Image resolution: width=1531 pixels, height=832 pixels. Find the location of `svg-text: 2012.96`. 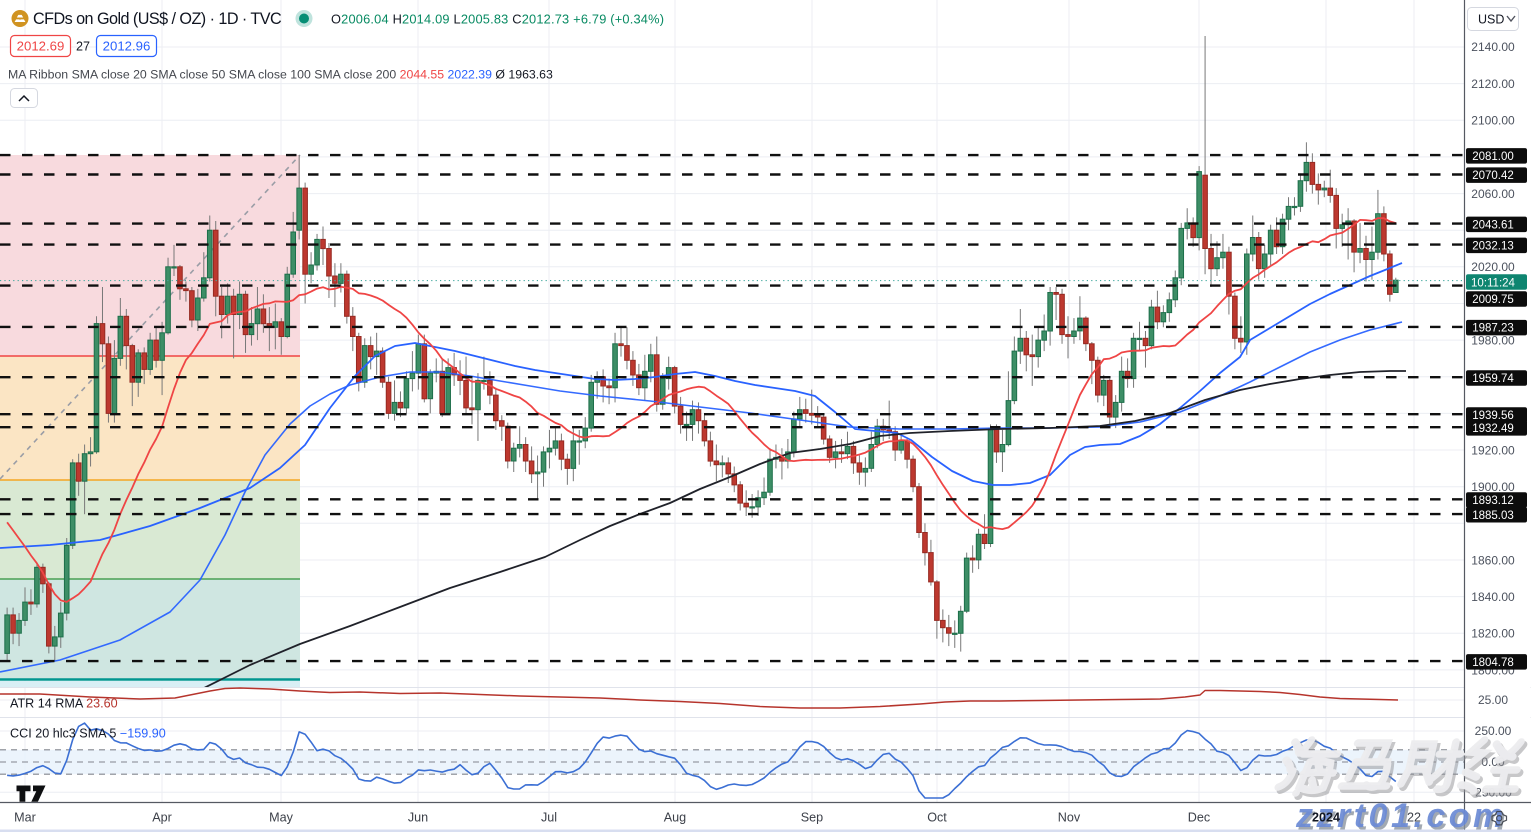

svg-text: 2012.96 is located at coordinates (127, 46).